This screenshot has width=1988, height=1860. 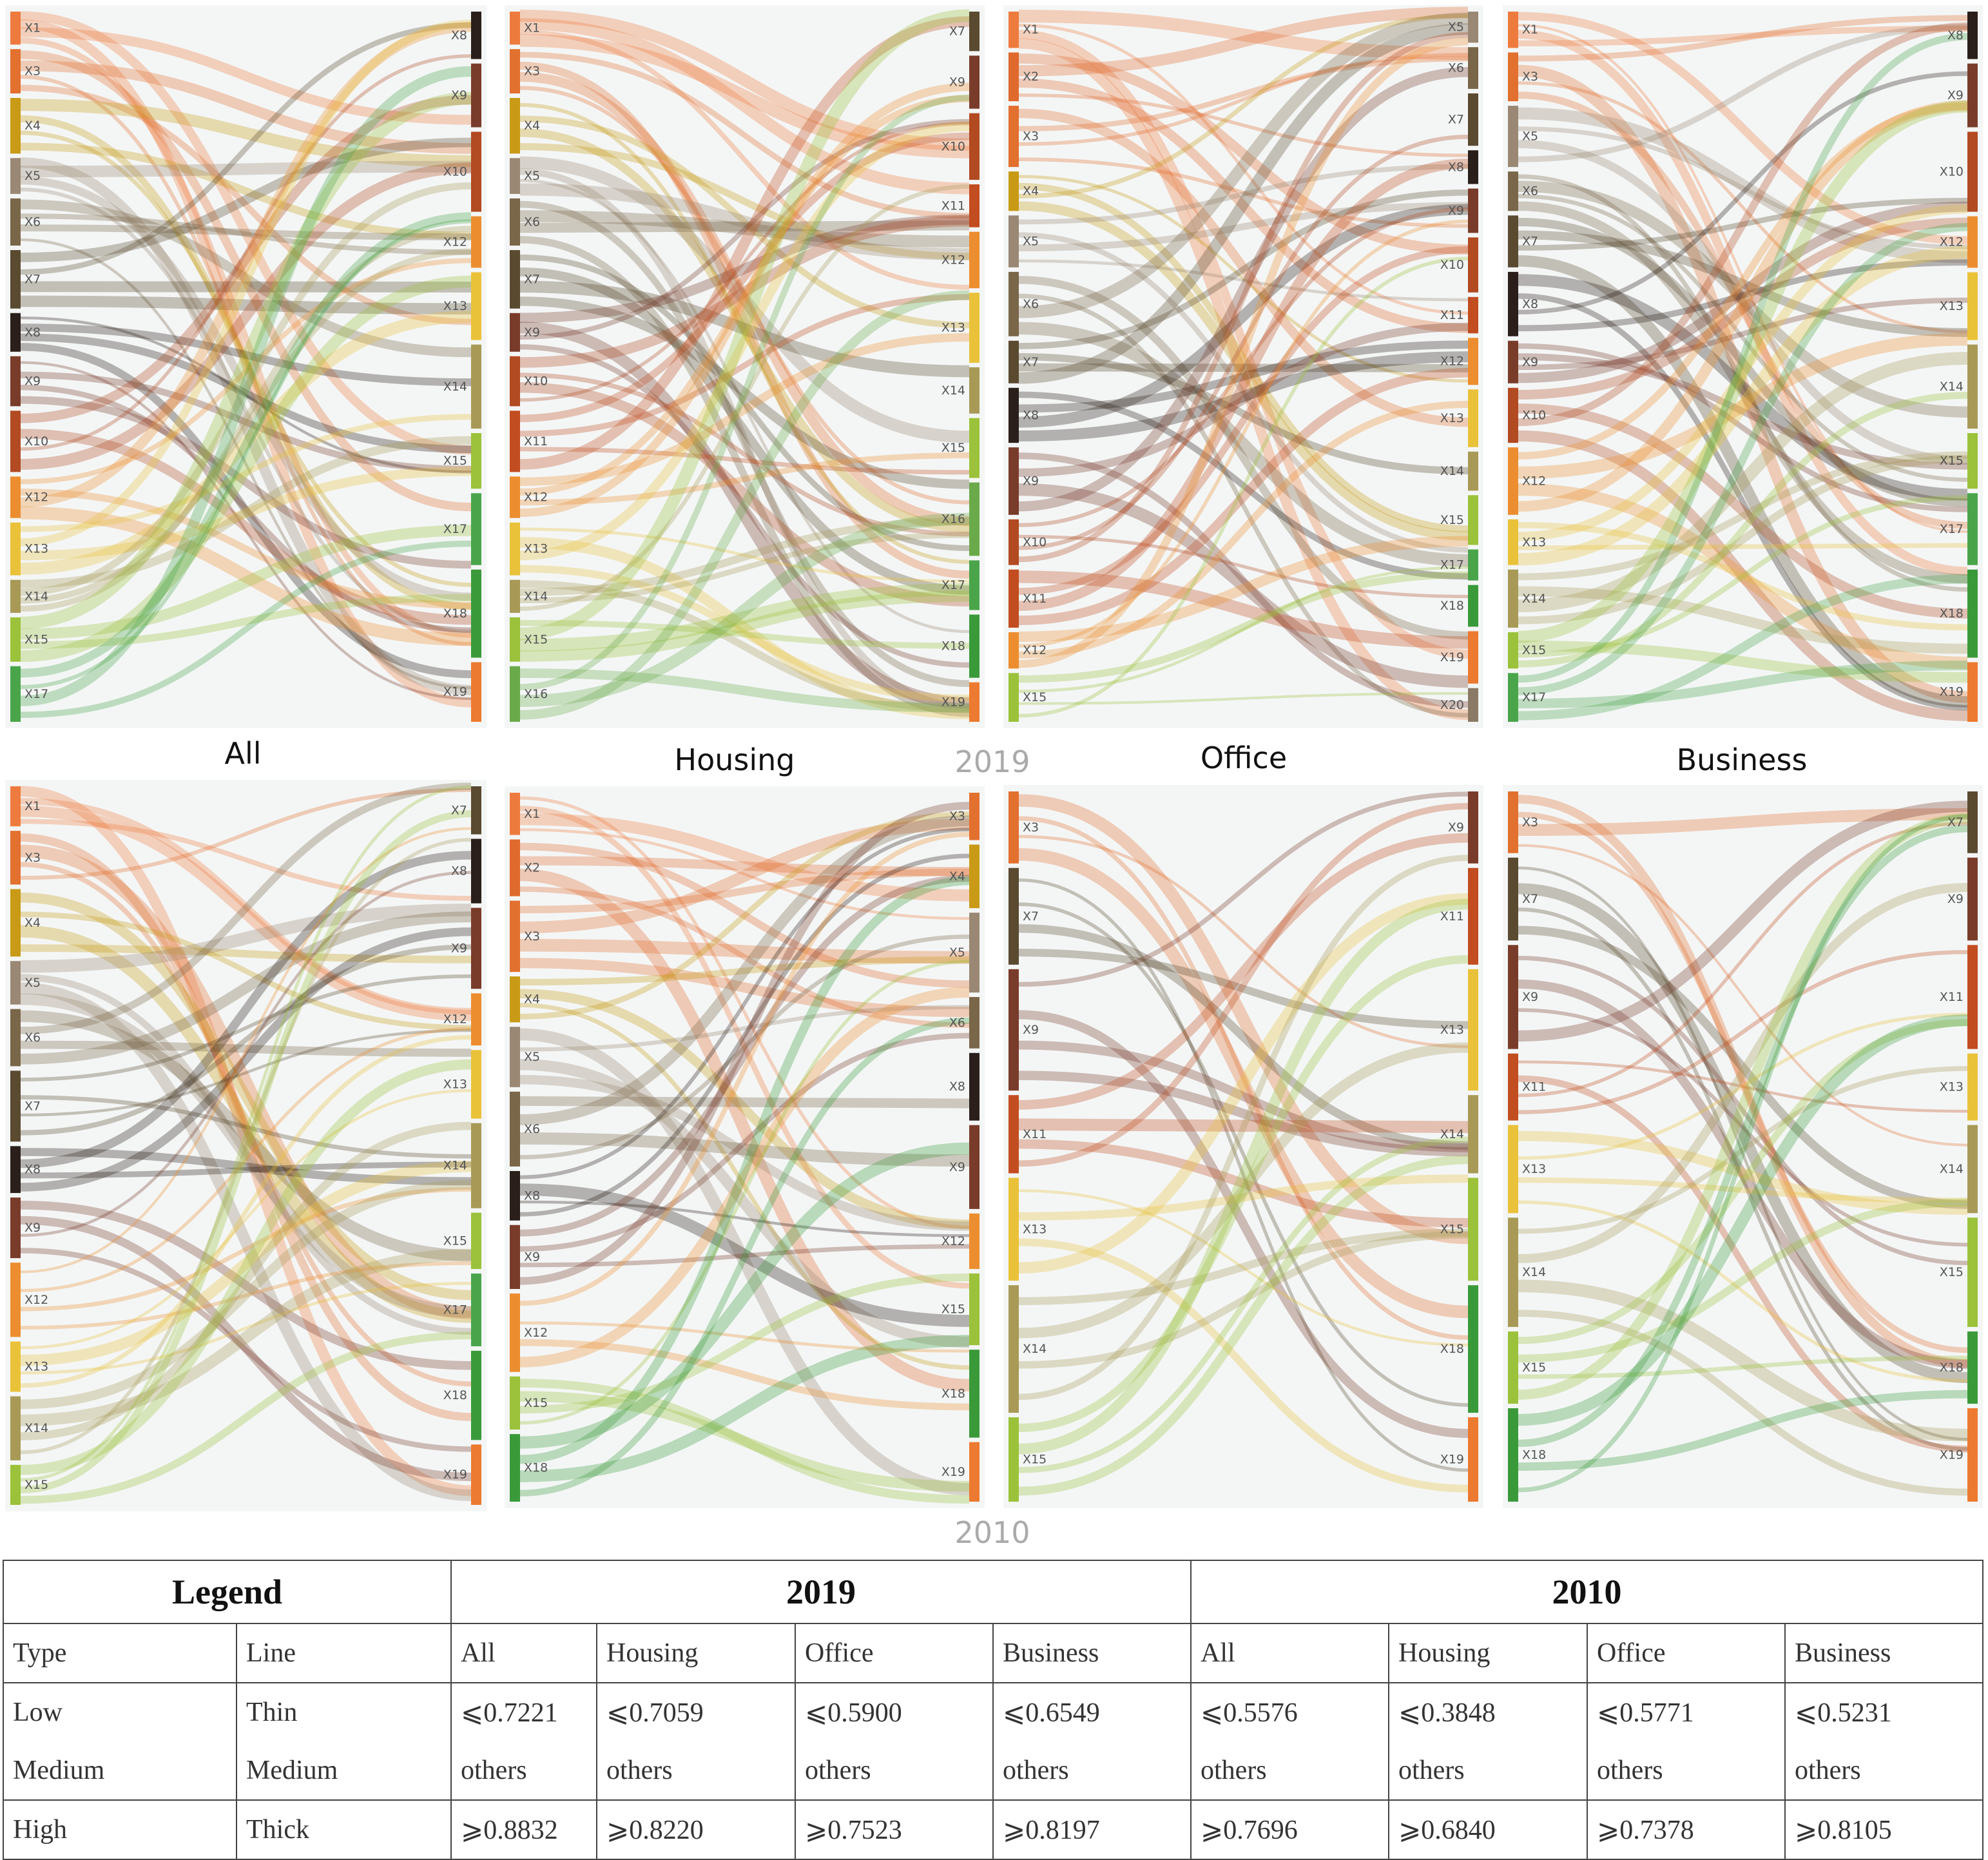 I want to click on node-label-left: X13, so click(x=36, y=1366).